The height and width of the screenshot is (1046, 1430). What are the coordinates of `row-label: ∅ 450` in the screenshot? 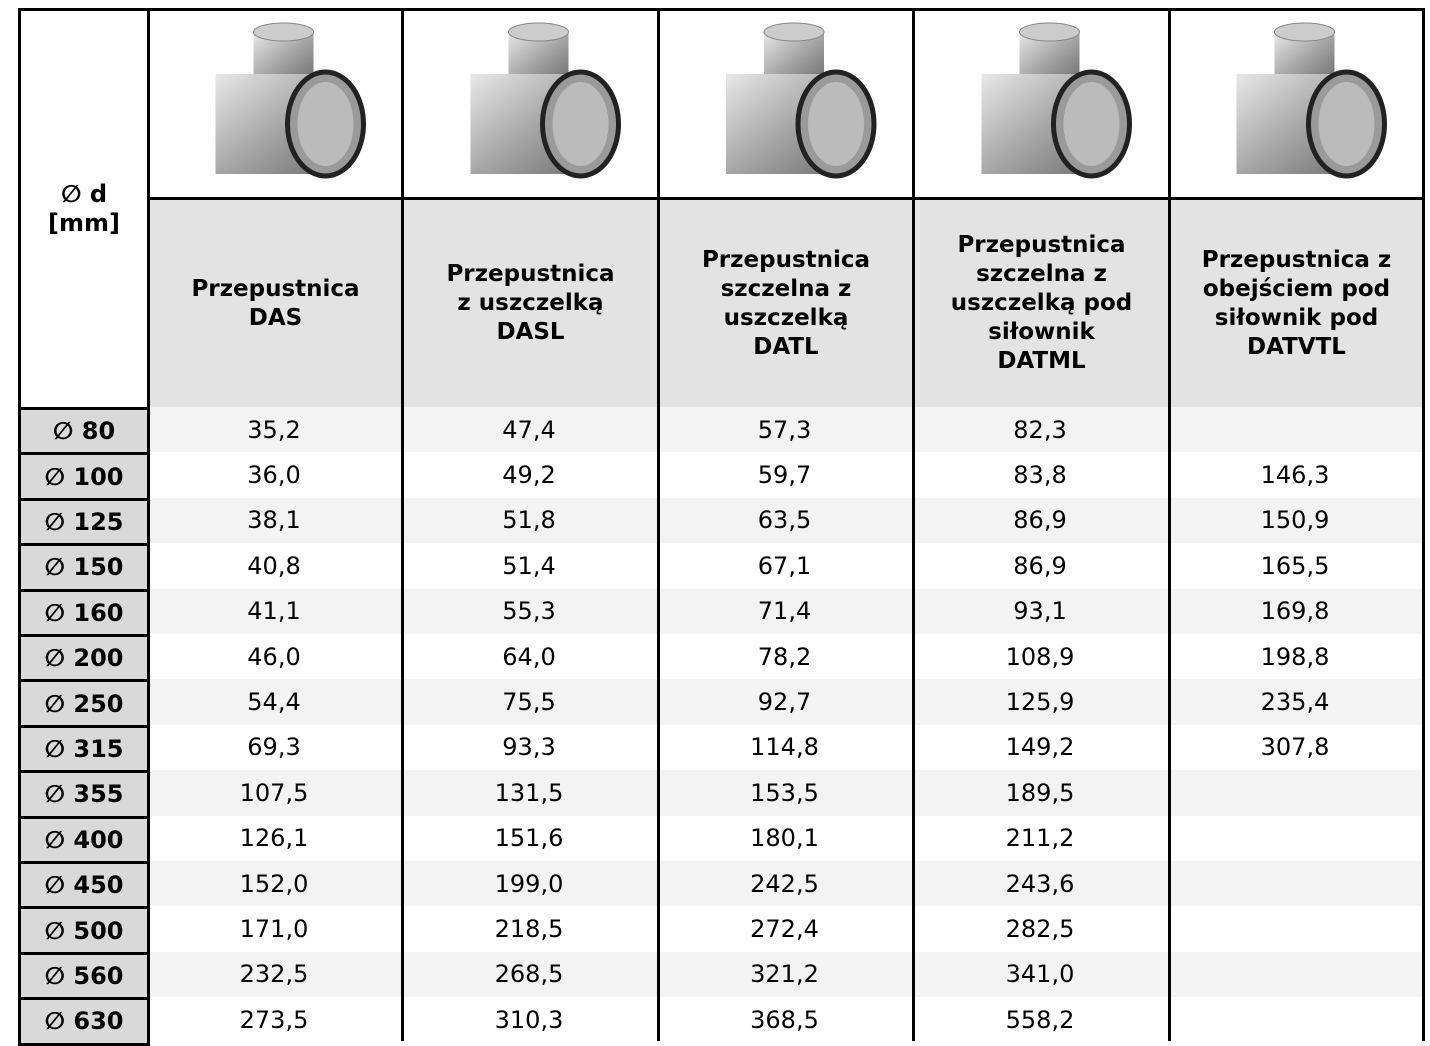 It's located at (84, 885).